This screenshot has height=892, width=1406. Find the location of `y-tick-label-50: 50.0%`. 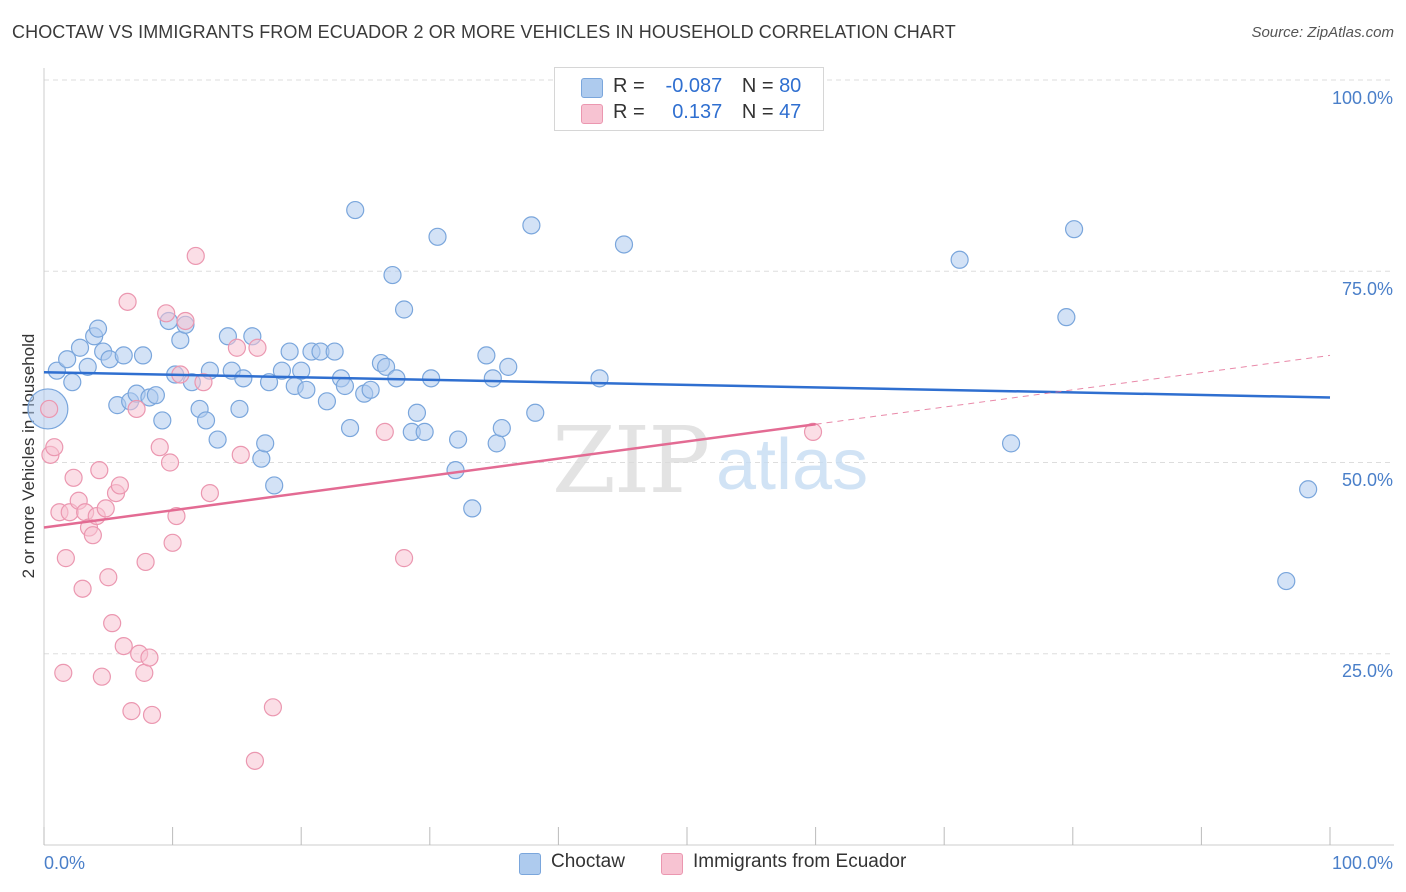

y-tick-label-50: 50.0% is located at coordinates (1367, 480).